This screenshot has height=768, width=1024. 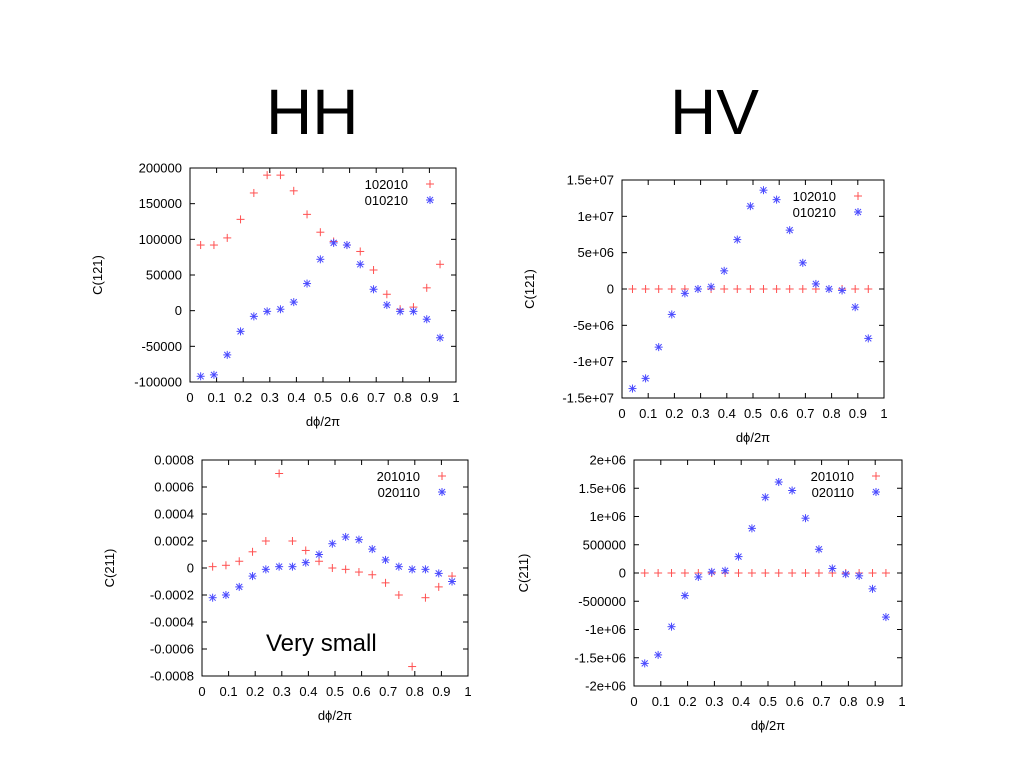 What do you see at coordinates (595, 216) in the screenshot?
I see `y-tick-label: 1e+07` at bounding box center [595, 216].